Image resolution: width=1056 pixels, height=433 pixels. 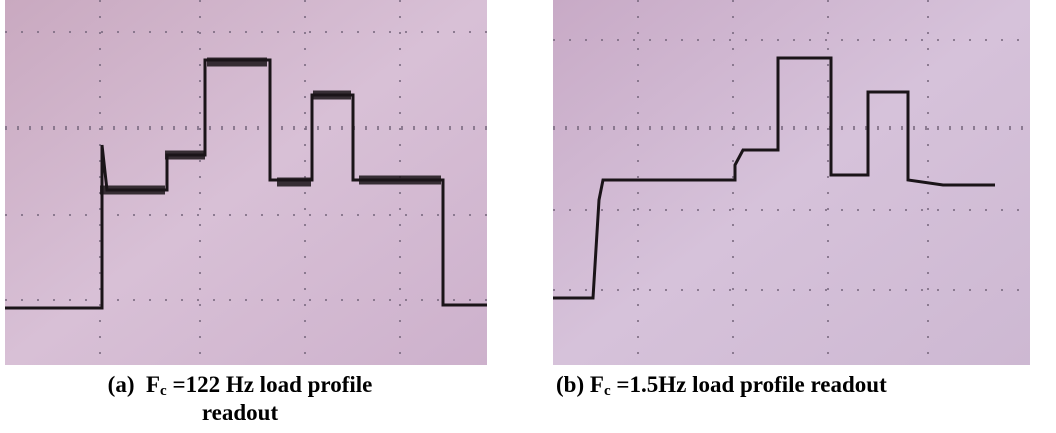 I want to click on caption-b: (b) Fc =1.5Hz load profile readout, so click(x=806, y=385).